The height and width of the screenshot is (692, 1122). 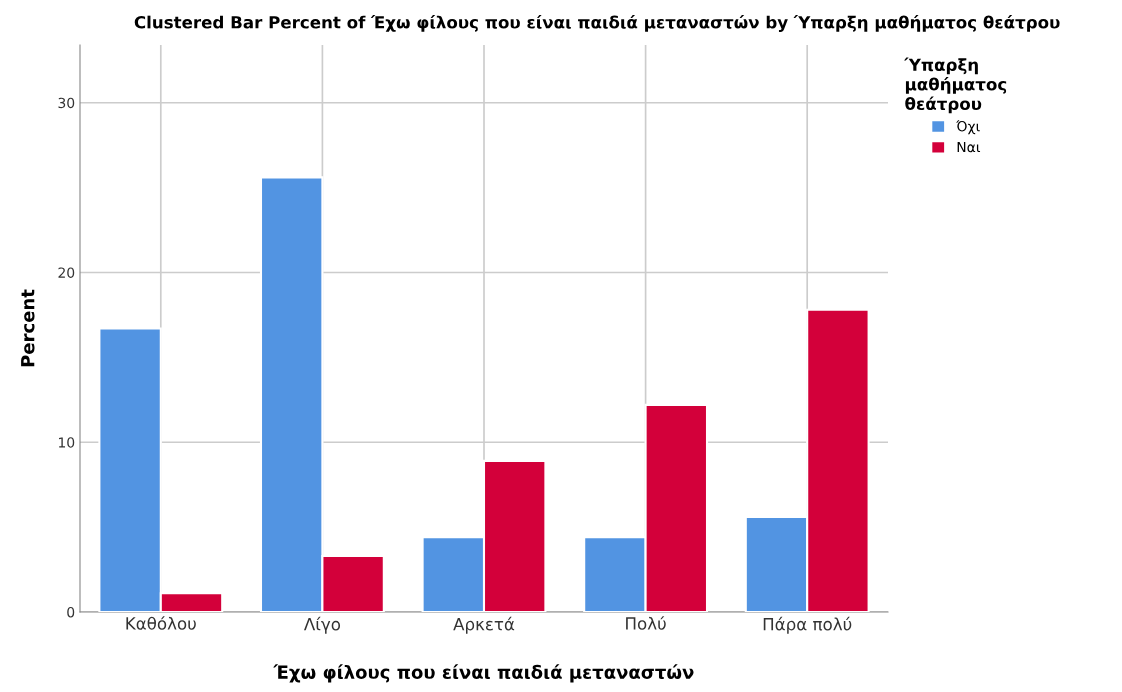 What do you see at coordinates (807, 625) in the screenshot?
I see `x-tick-label: Πάρα πολύ` at bounding box center [807, 625].